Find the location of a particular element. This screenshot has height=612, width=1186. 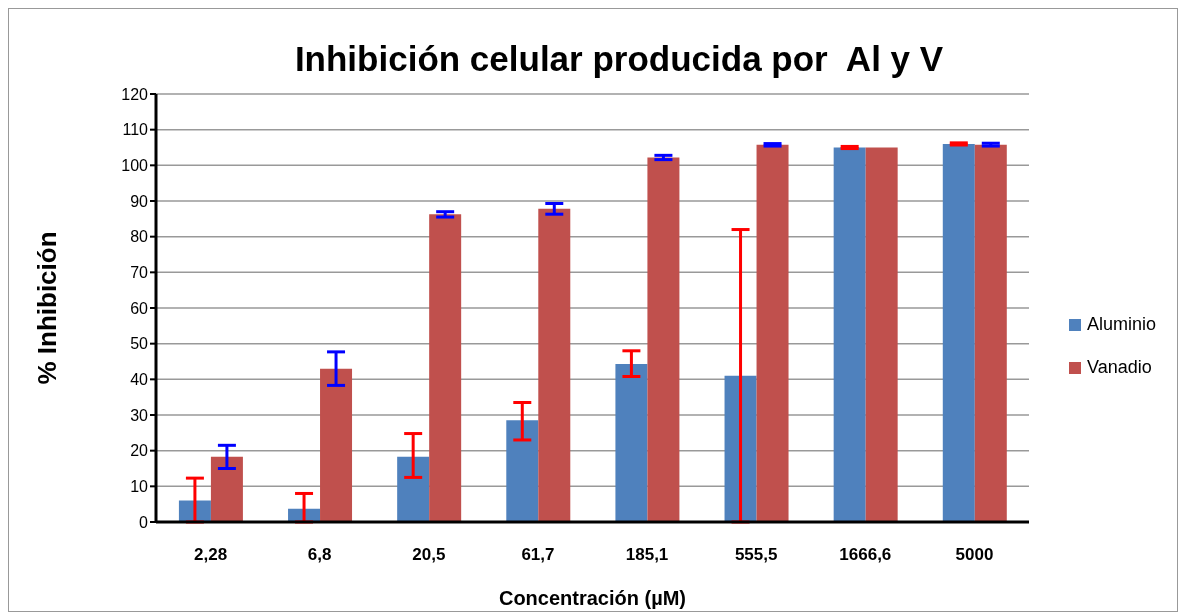

legend-label: Aluminio is located at coordinates (1122, 324).